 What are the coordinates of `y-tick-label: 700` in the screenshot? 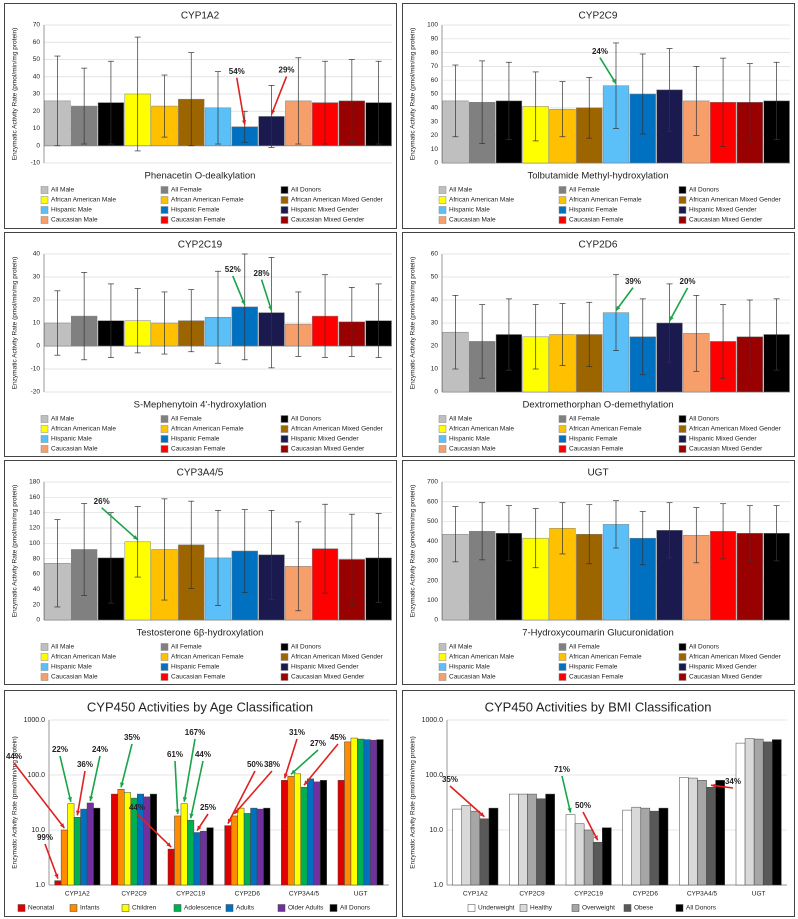 It's located at (432, 482).